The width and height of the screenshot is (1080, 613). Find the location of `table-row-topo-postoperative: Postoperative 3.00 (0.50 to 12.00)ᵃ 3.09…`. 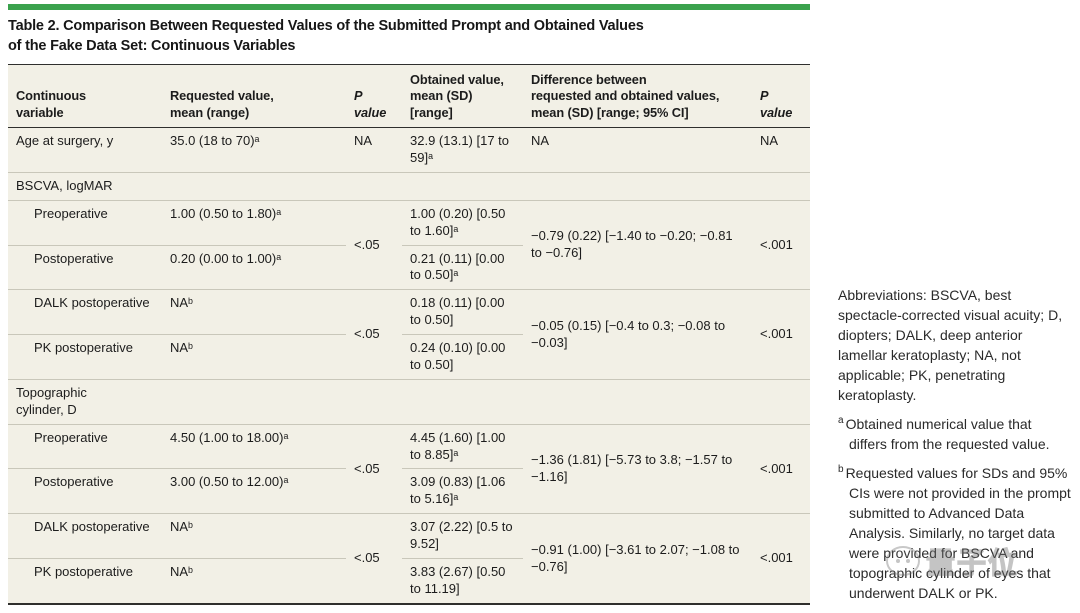

table-row-topo-postoperative: Postoperative 3.00 (0.50 to 12.00)ᵃ 3.09… is located at coordinates (409, 491).